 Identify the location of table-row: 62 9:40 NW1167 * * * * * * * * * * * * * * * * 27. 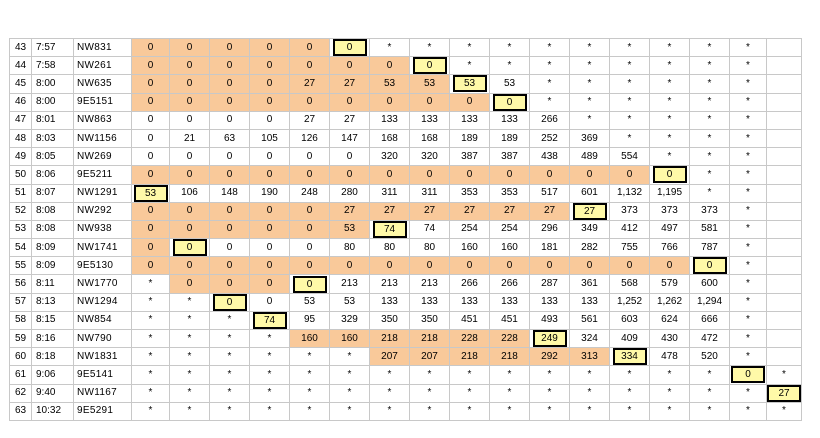
(405, 393).